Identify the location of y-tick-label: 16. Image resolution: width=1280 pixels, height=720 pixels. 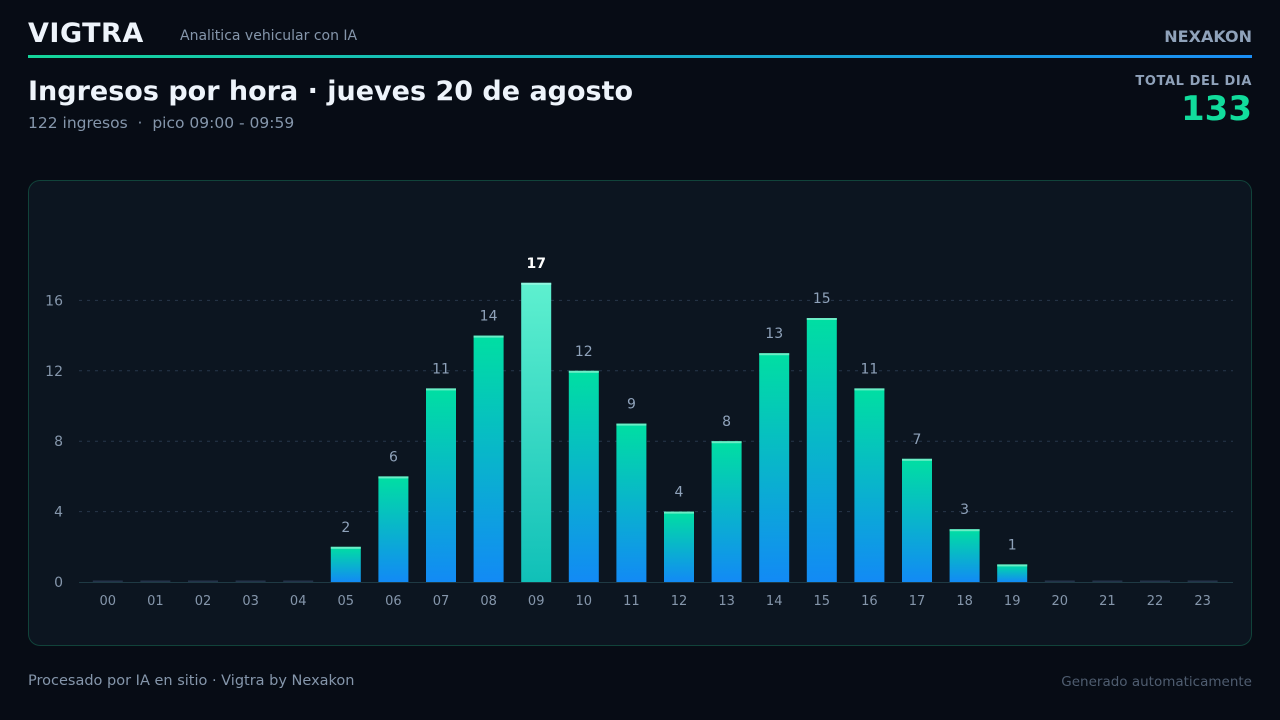
(54, 301).